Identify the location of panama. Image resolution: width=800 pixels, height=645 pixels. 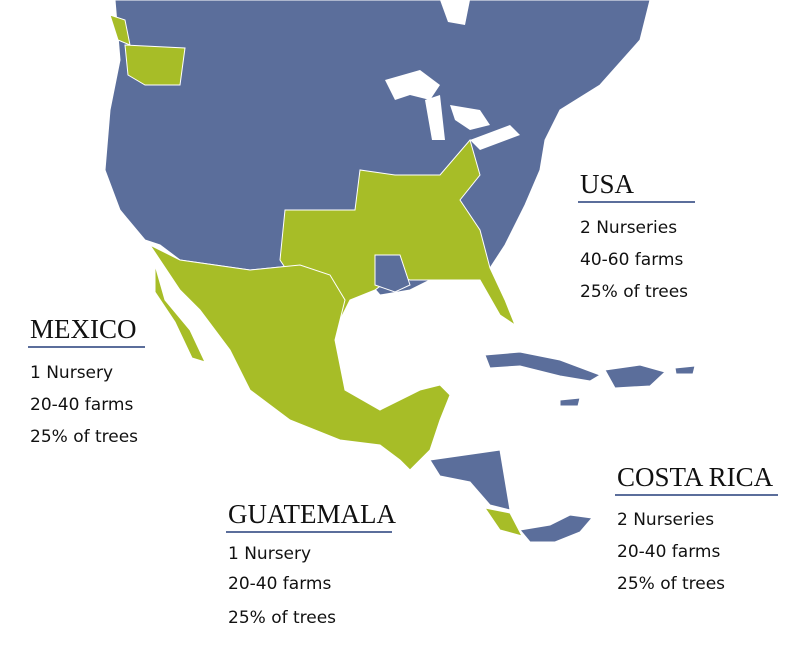
(556, 528).